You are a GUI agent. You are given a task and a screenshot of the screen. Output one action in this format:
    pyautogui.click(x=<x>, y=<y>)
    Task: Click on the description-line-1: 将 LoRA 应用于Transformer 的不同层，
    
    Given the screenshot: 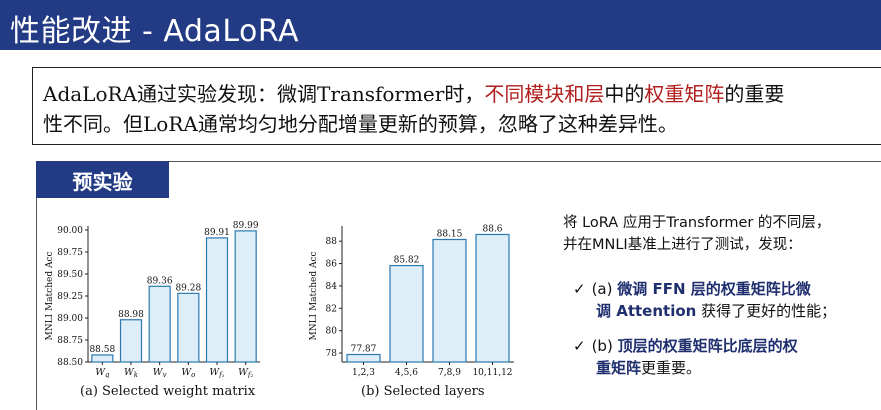 What is the action you would take?
    pyautogui.click(x=697, y=223)
    